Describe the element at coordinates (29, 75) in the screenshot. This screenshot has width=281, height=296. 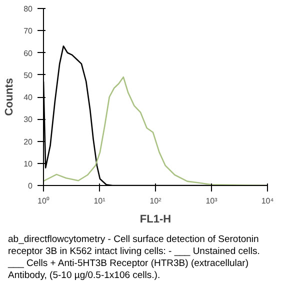
I see `y-tick-label: 50` at that location.